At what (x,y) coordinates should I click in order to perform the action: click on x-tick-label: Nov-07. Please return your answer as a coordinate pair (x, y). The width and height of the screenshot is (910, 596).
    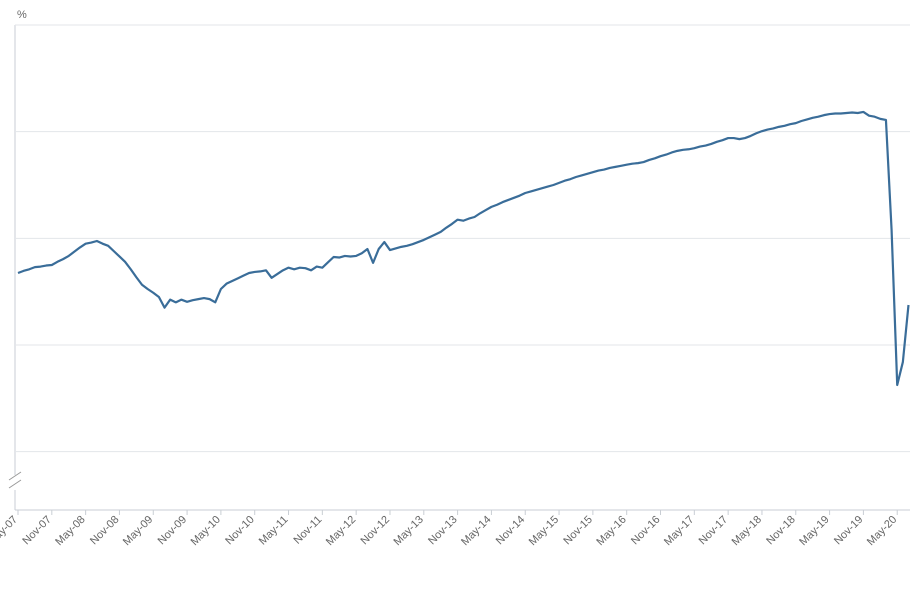
    Looking at the image, I should click on (37, 531).